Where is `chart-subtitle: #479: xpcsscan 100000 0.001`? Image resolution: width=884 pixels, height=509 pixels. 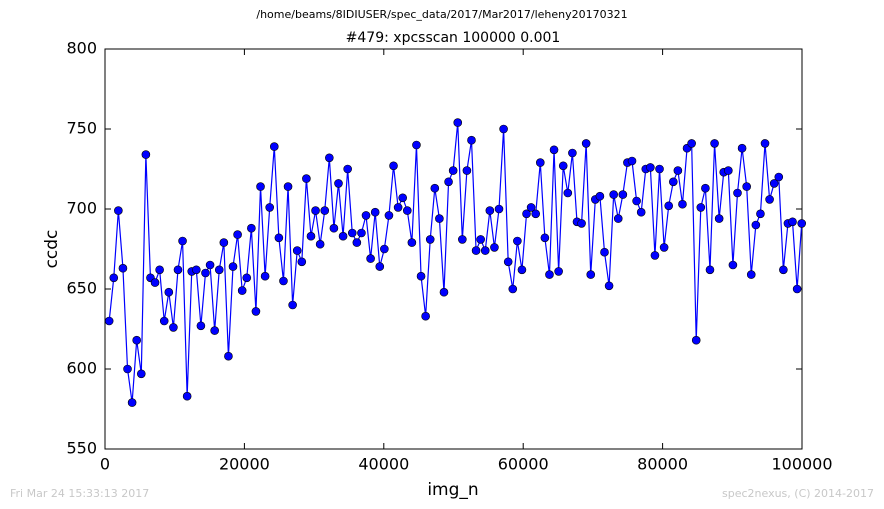 chart-subtitle: #479: xpcsscan 100000 0.001 is located at coordinates (453, 38).